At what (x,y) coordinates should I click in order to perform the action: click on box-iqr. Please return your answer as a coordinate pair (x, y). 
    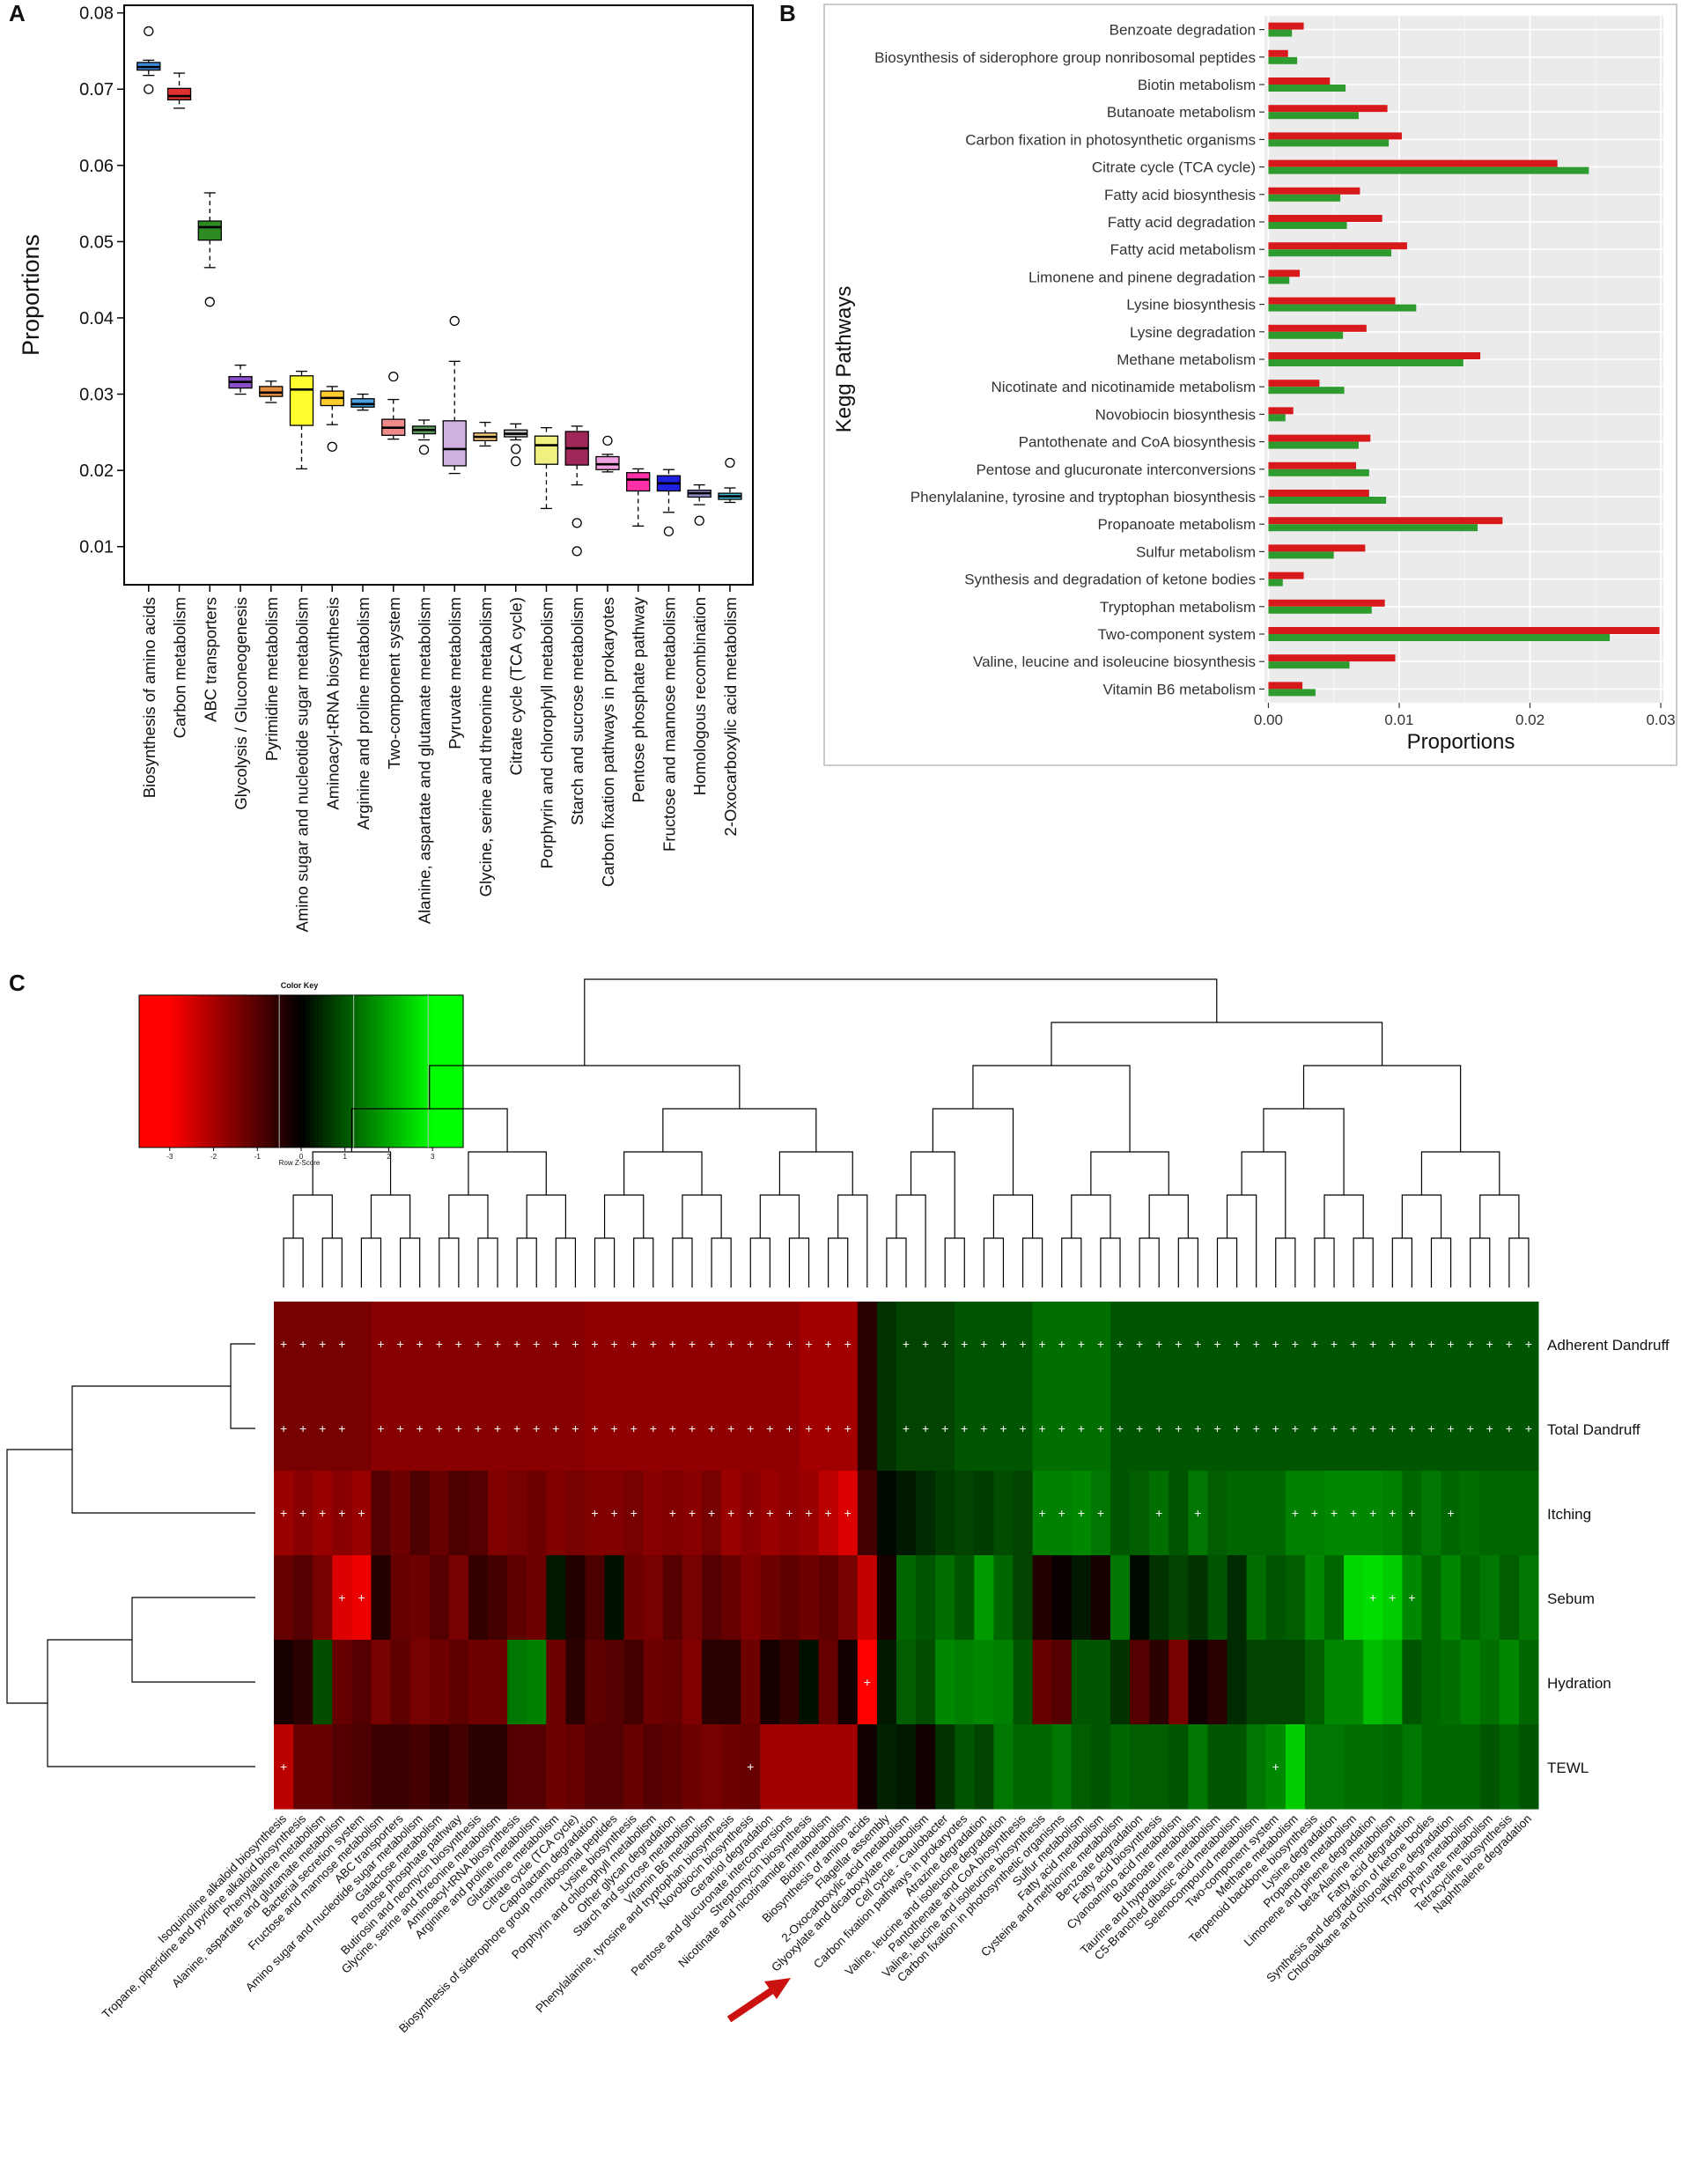
    Looking at the image, I should click on (209, 230).